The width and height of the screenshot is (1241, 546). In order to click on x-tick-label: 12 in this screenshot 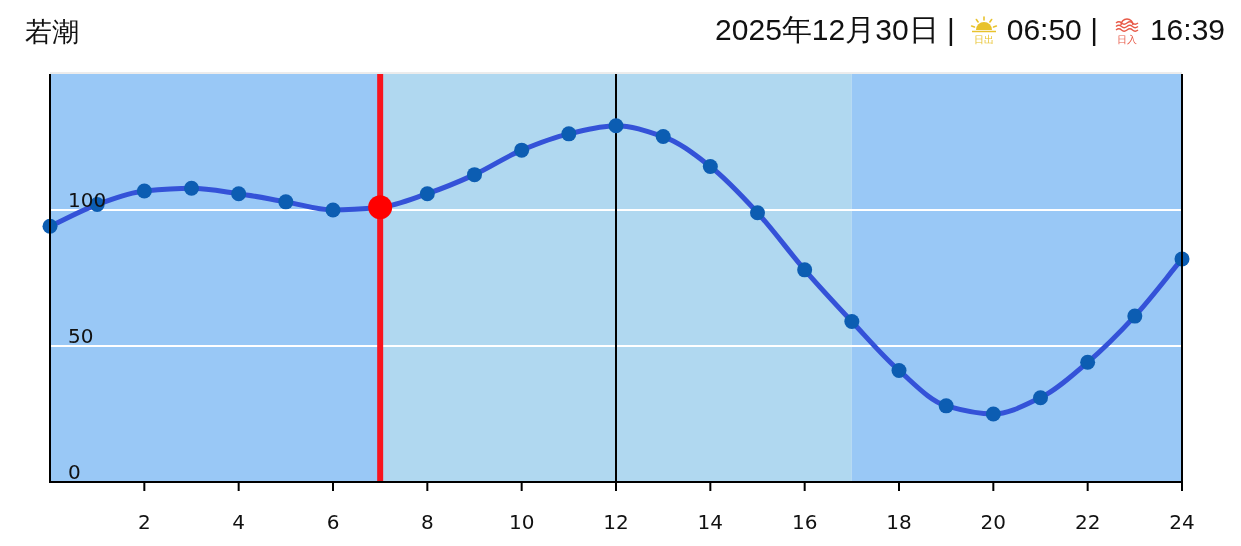, I will do `click(616, 522)`.